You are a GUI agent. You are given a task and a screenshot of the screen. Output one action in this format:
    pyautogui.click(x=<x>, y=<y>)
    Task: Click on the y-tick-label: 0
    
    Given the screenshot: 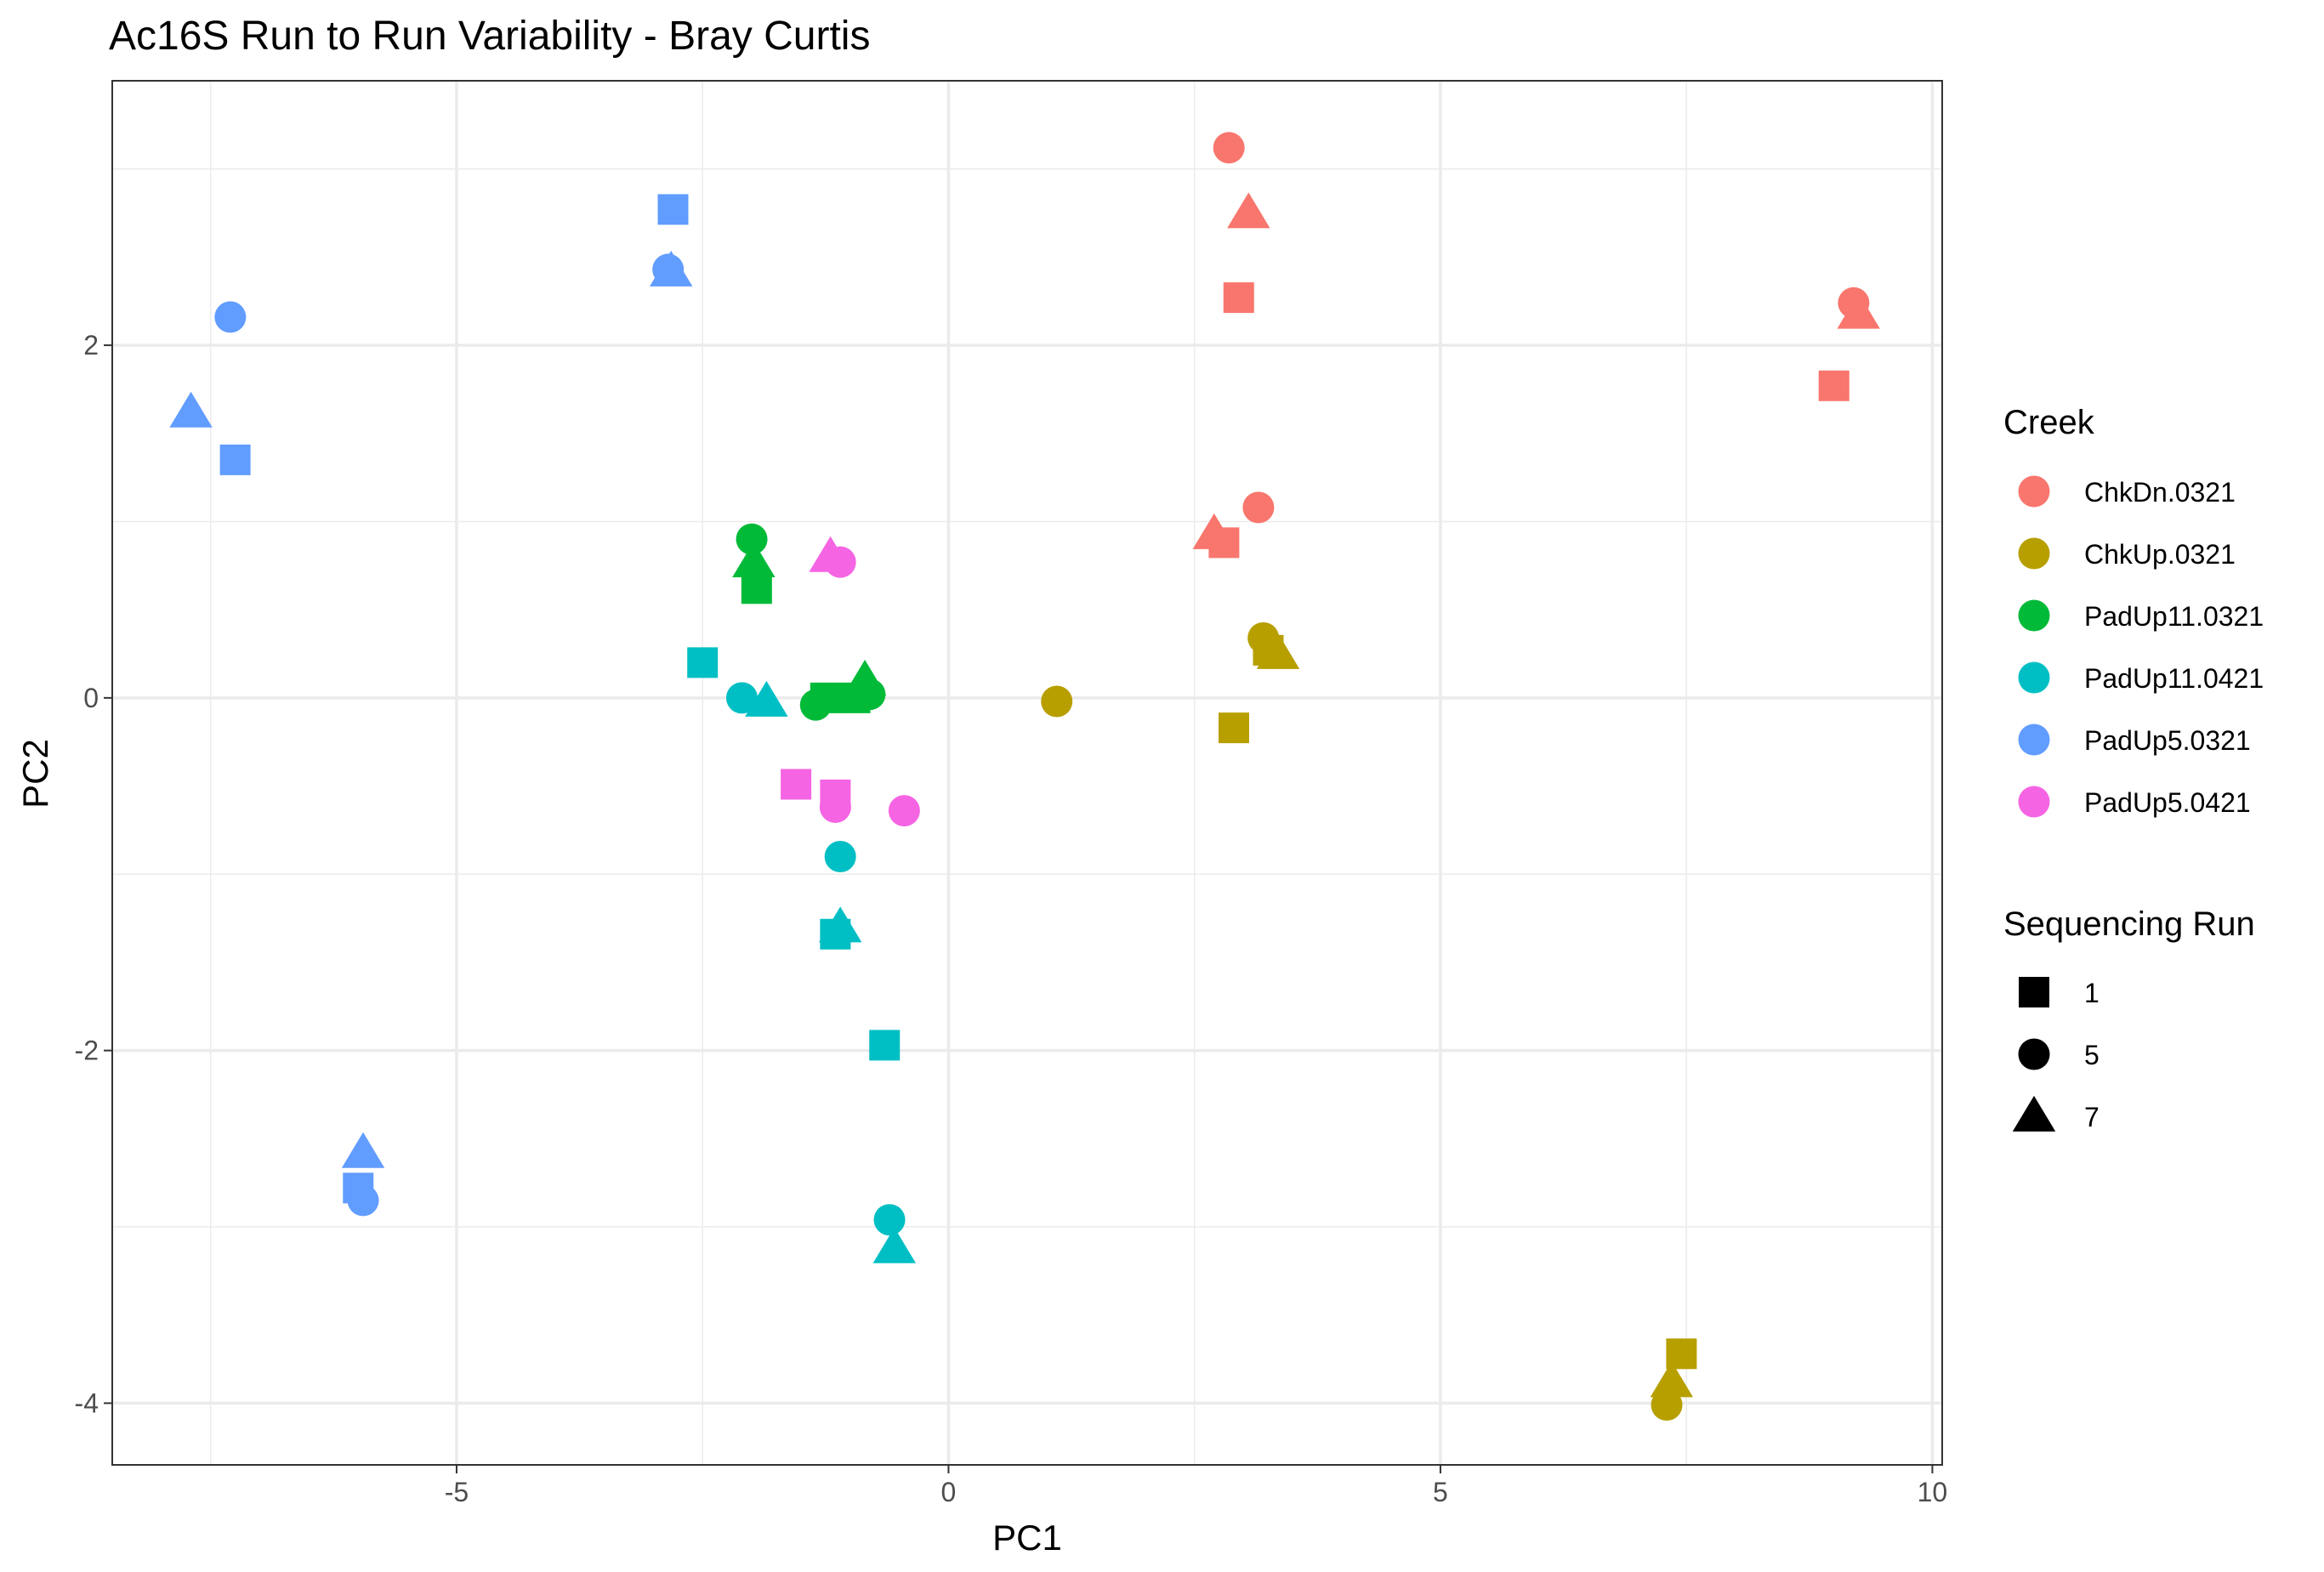 What is the action you would take?
    pyautogui.click(x=91, y=698)
    